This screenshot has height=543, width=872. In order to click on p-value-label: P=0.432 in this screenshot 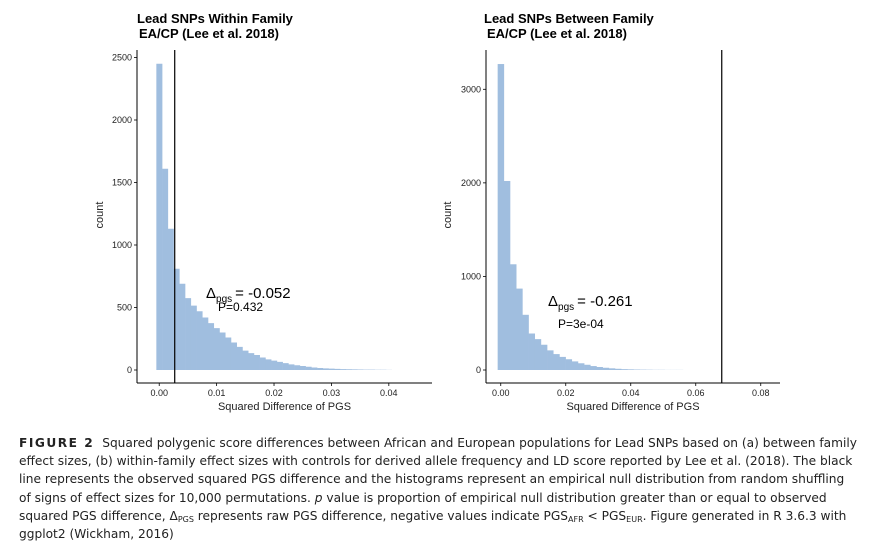, I will do `click(240, 307)`.